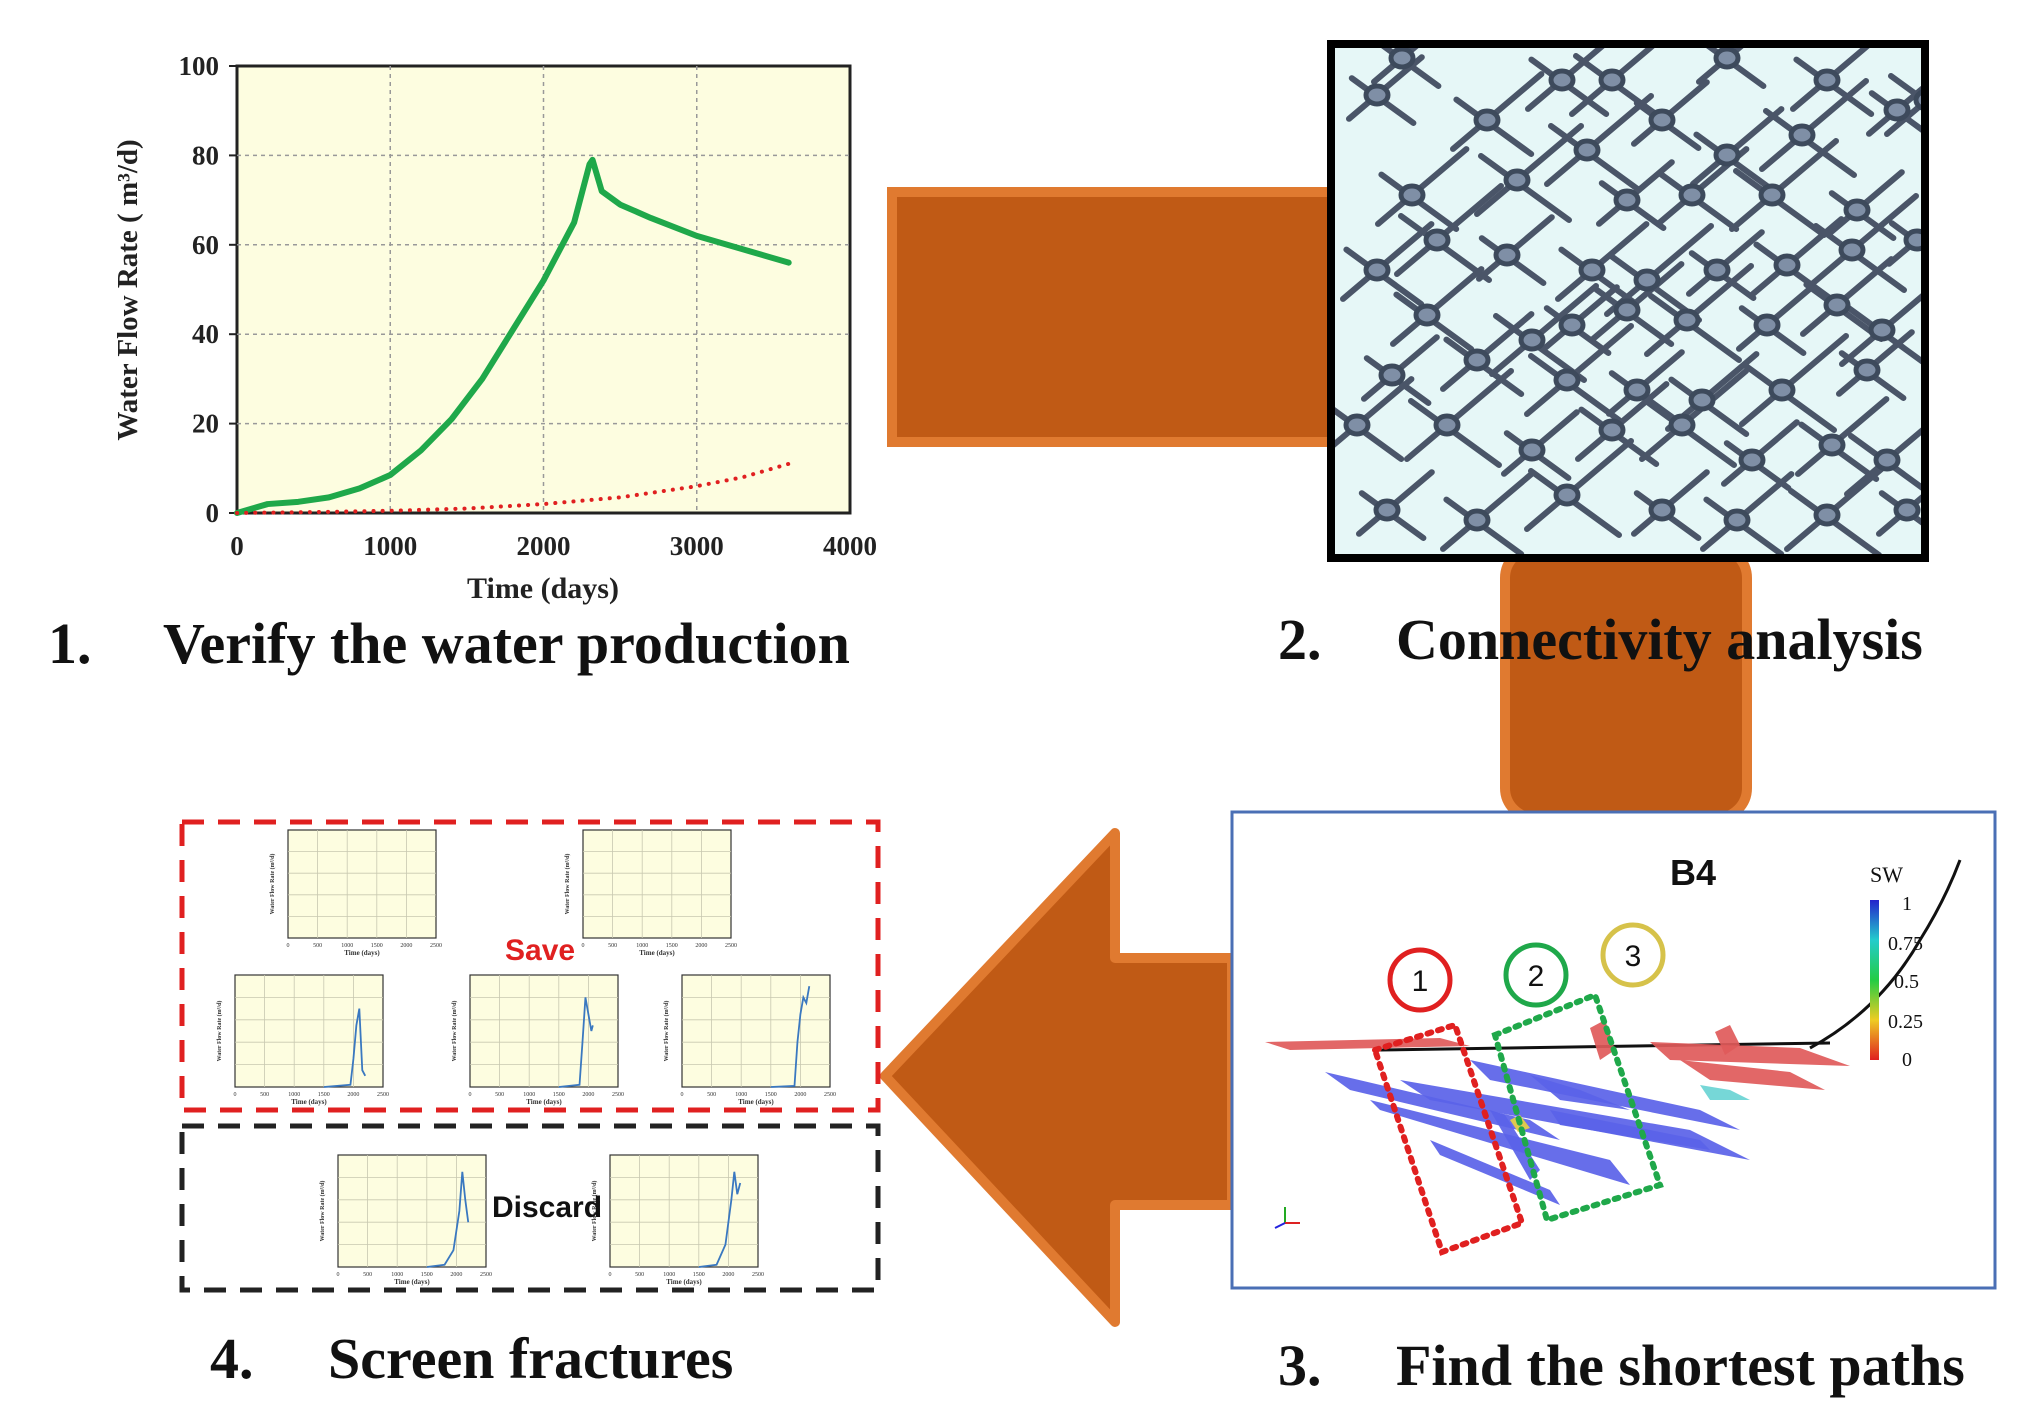  I want to click on chart-xtick-label: 3000, so click(697, 546).